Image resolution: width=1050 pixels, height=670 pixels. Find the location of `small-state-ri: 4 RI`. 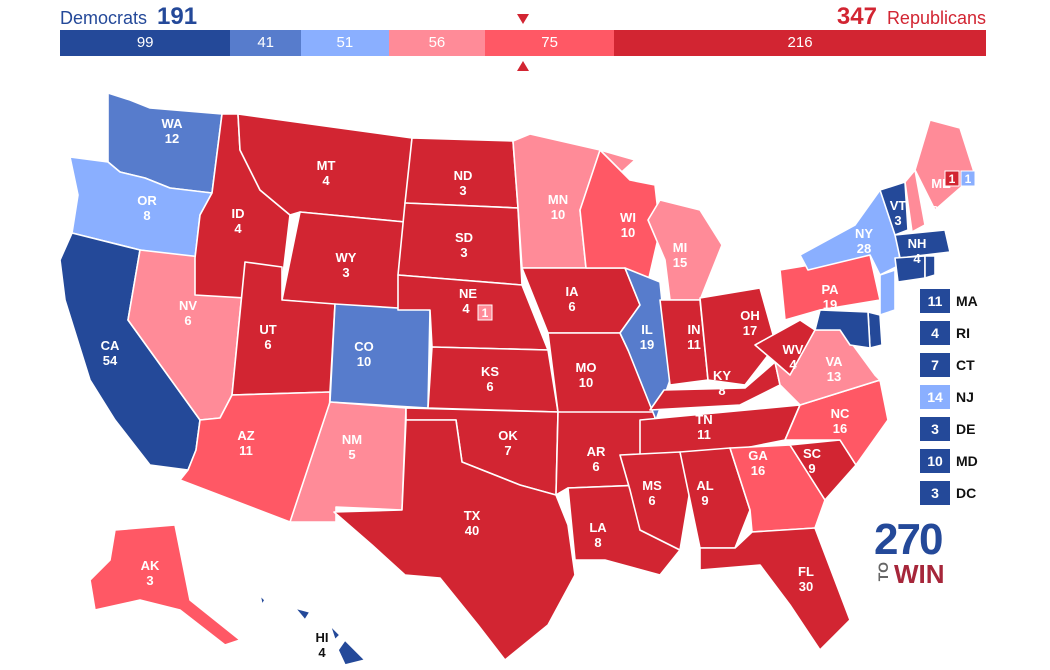

small-state-ri: 4 RI is located at coordinates (965, 334).